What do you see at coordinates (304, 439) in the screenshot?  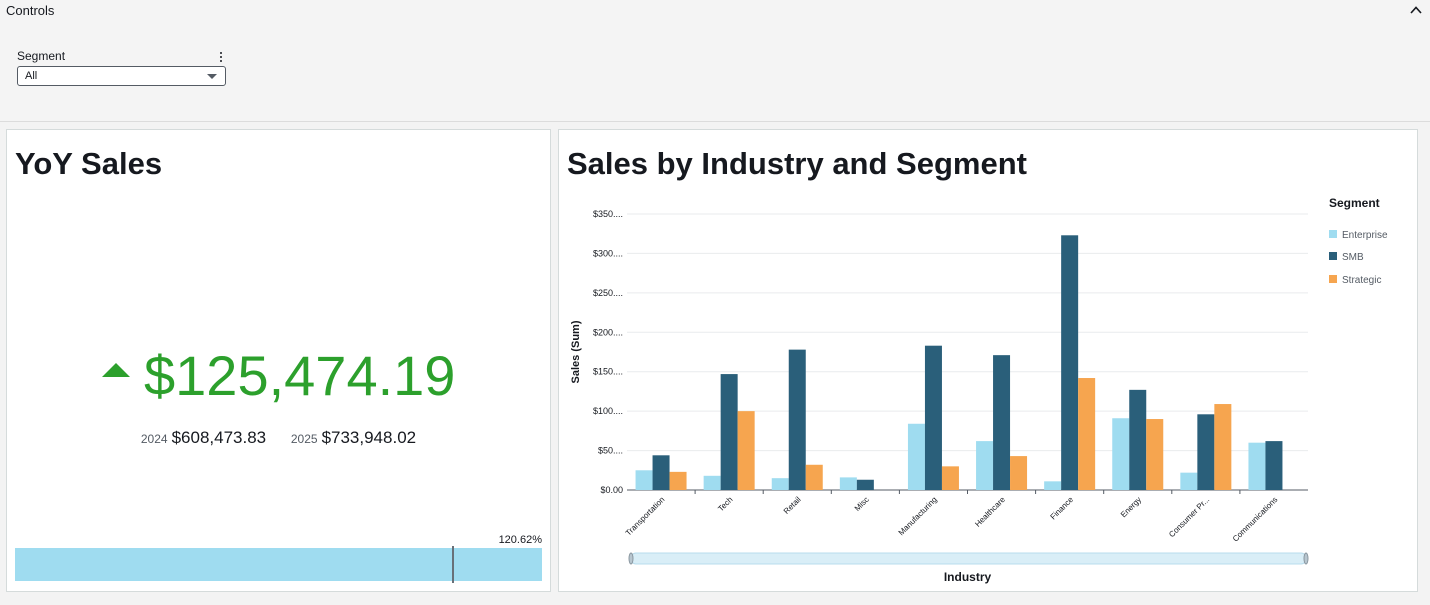 I see `curr-year-label: 2025` at bounding box center [304, 439].